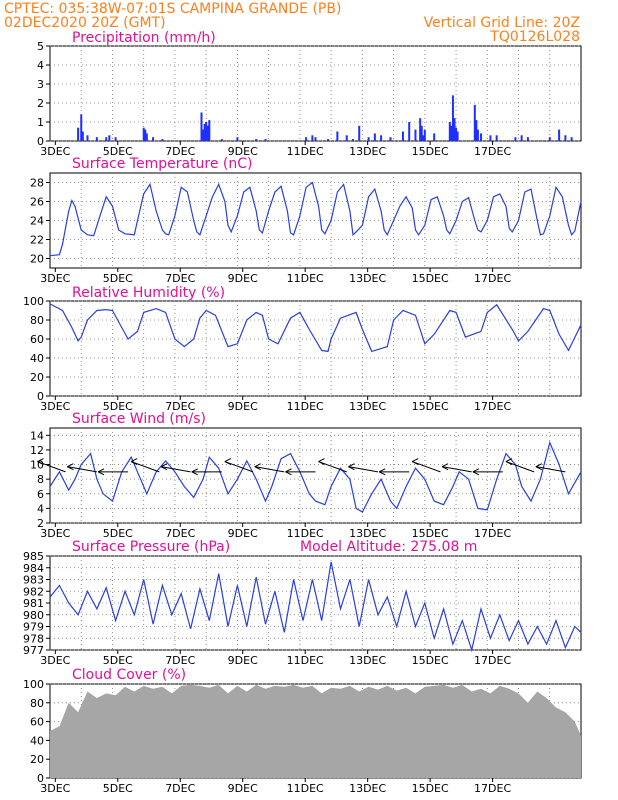  Describe the element at coordinates (180, 406) in the screenshot. I see `rh-xtick-label: 7DEC` at that location.